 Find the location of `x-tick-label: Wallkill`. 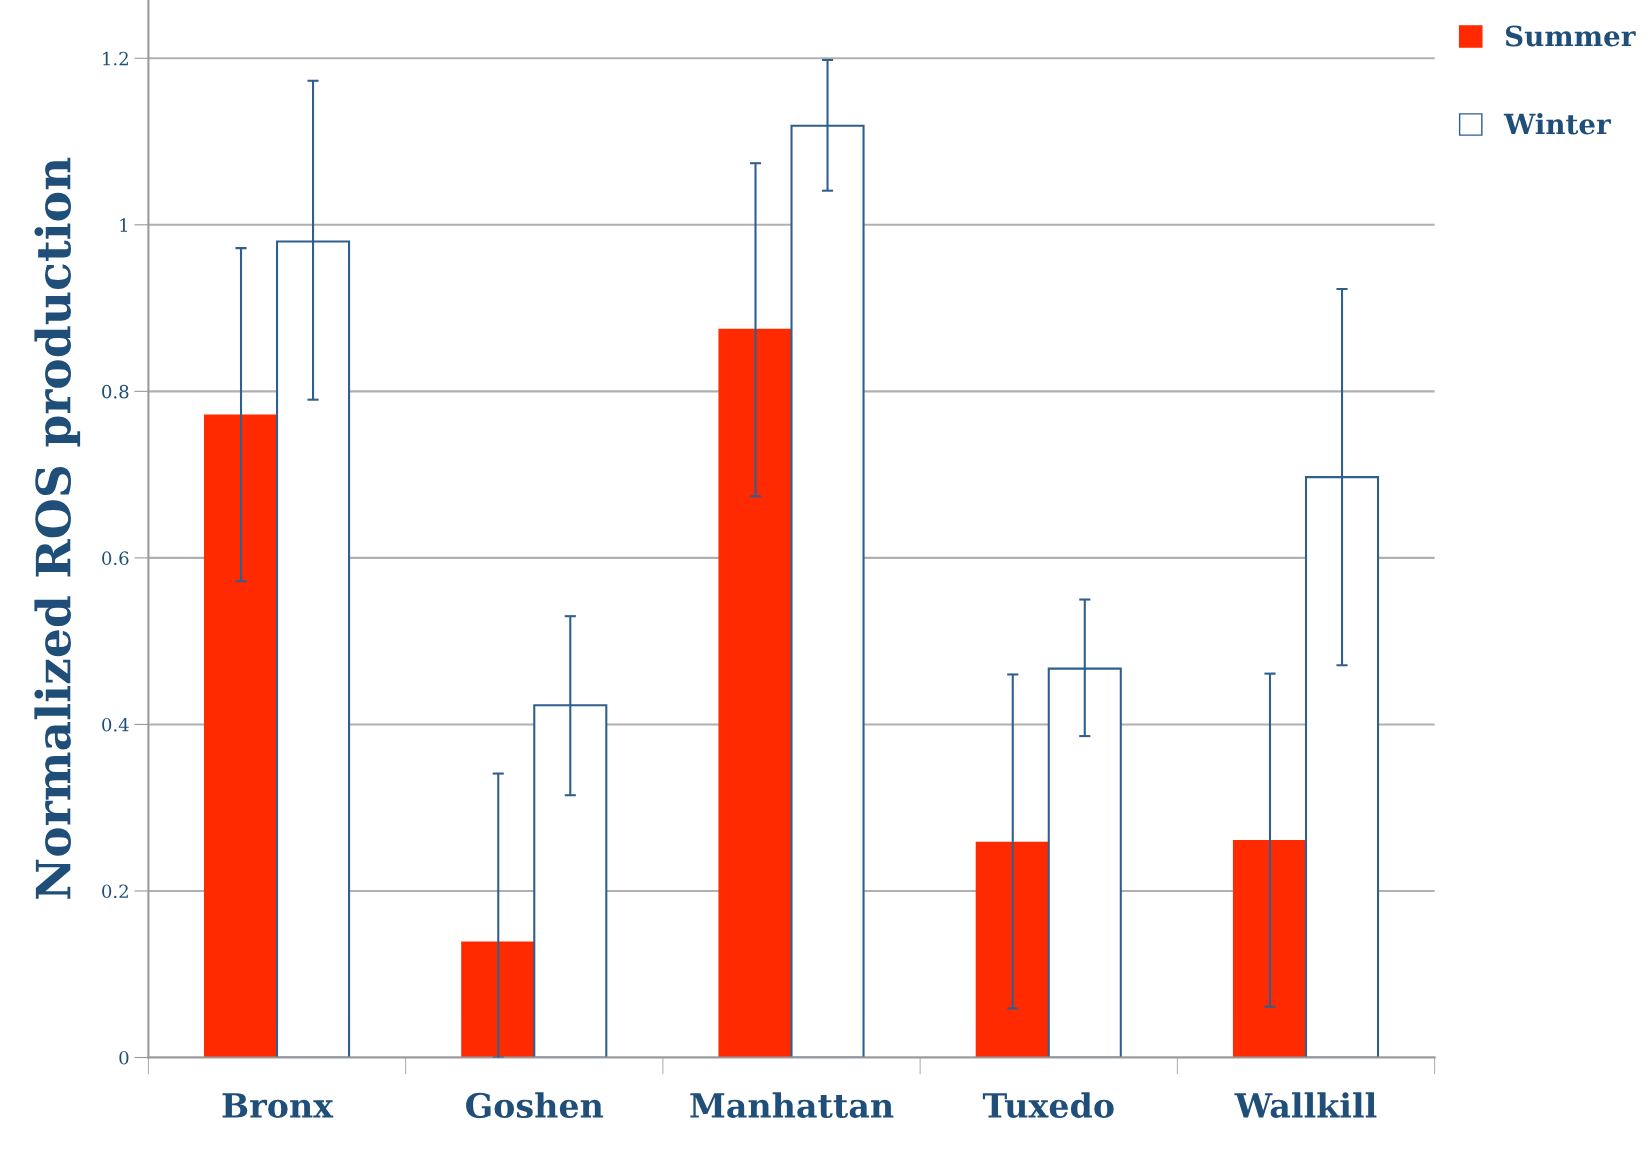

x-tick-label: Wallkill is located at coordinates (1305, 1105).